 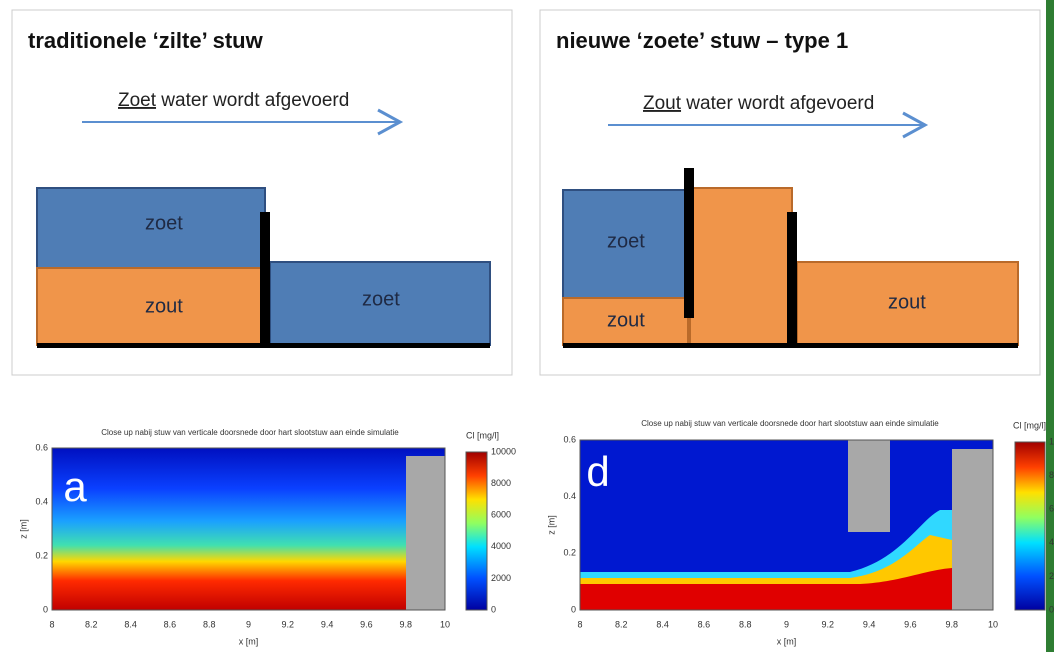 I want to click on panel-letter: d, so click(x=597, y=471).